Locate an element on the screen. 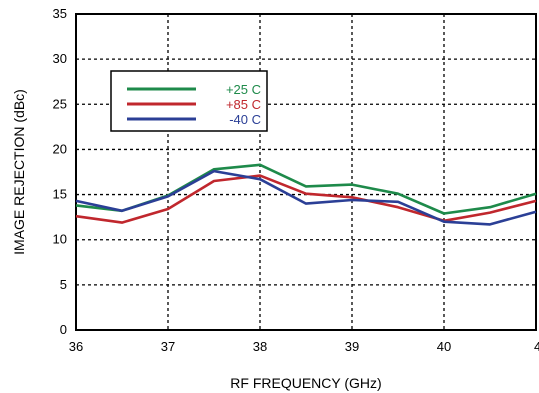 The width and height of the screenshot is (539, 393). legend-label: +25 C is located at coordinates (243, 89).